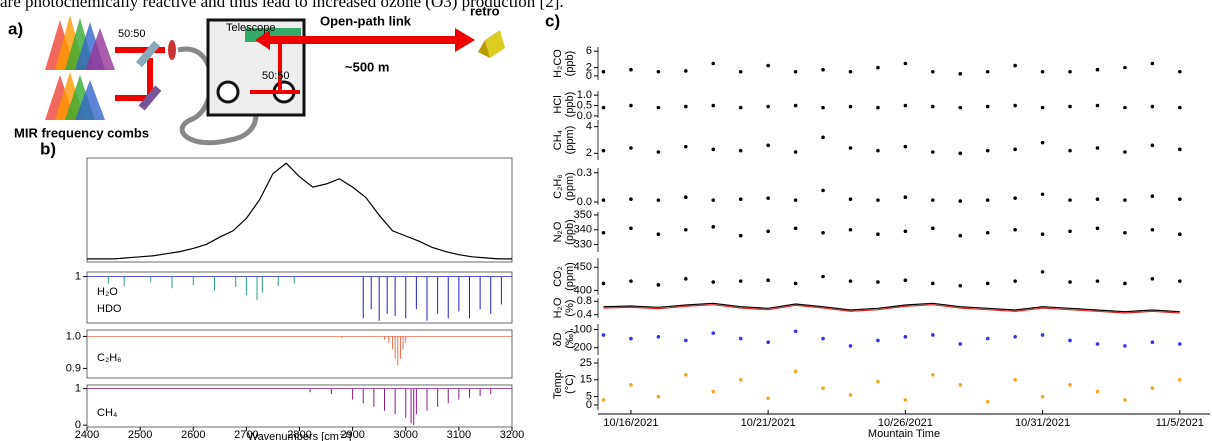  What do you see at coordinates (485, 10) in the screenshot?
I see `retro-label: retro` at bounding box center [485, 10].